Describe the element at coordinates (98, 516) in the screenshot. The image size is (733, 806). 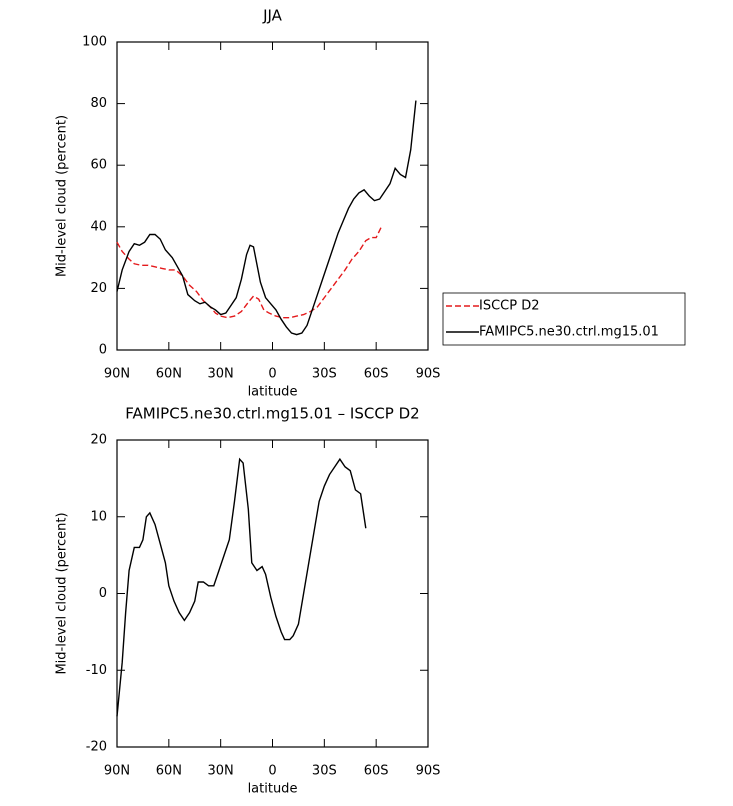
I see `y-tick-label: 10` at that location.